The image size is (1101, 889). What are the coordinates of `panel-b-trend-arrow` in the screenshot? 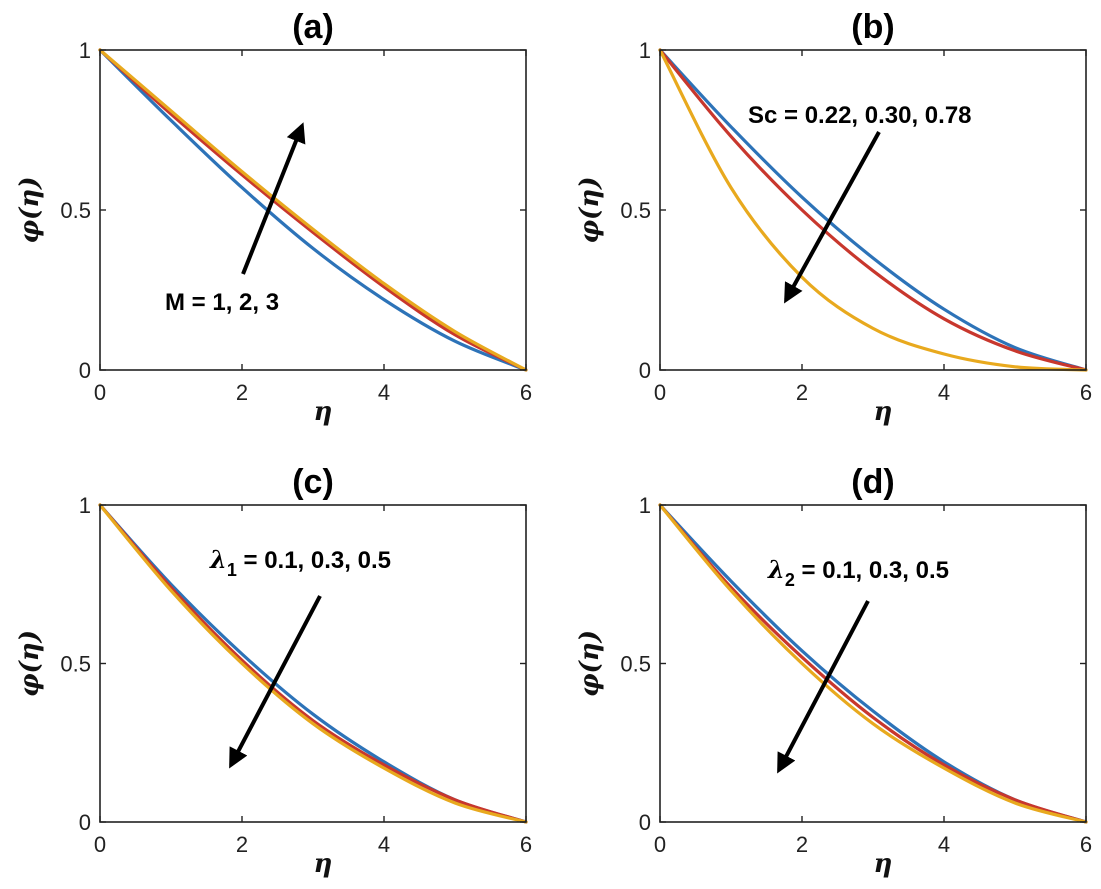 It's located at (832, 217).